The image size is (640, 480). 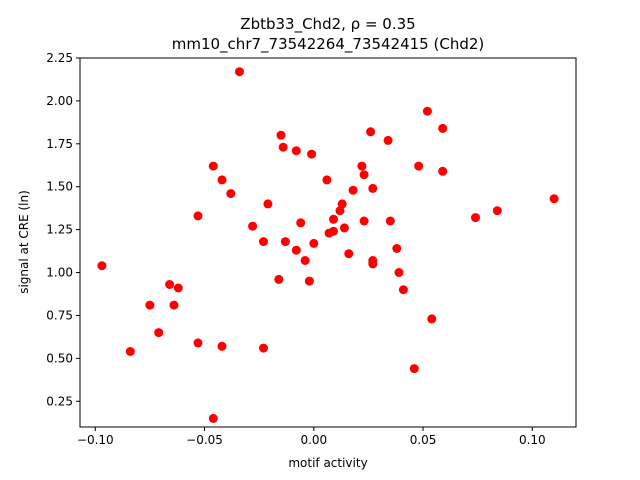 What do you see at coordinates (59, 187) in the screenshot?
I see `y-tick-label: 1.50` at bounding box center [59, 187].